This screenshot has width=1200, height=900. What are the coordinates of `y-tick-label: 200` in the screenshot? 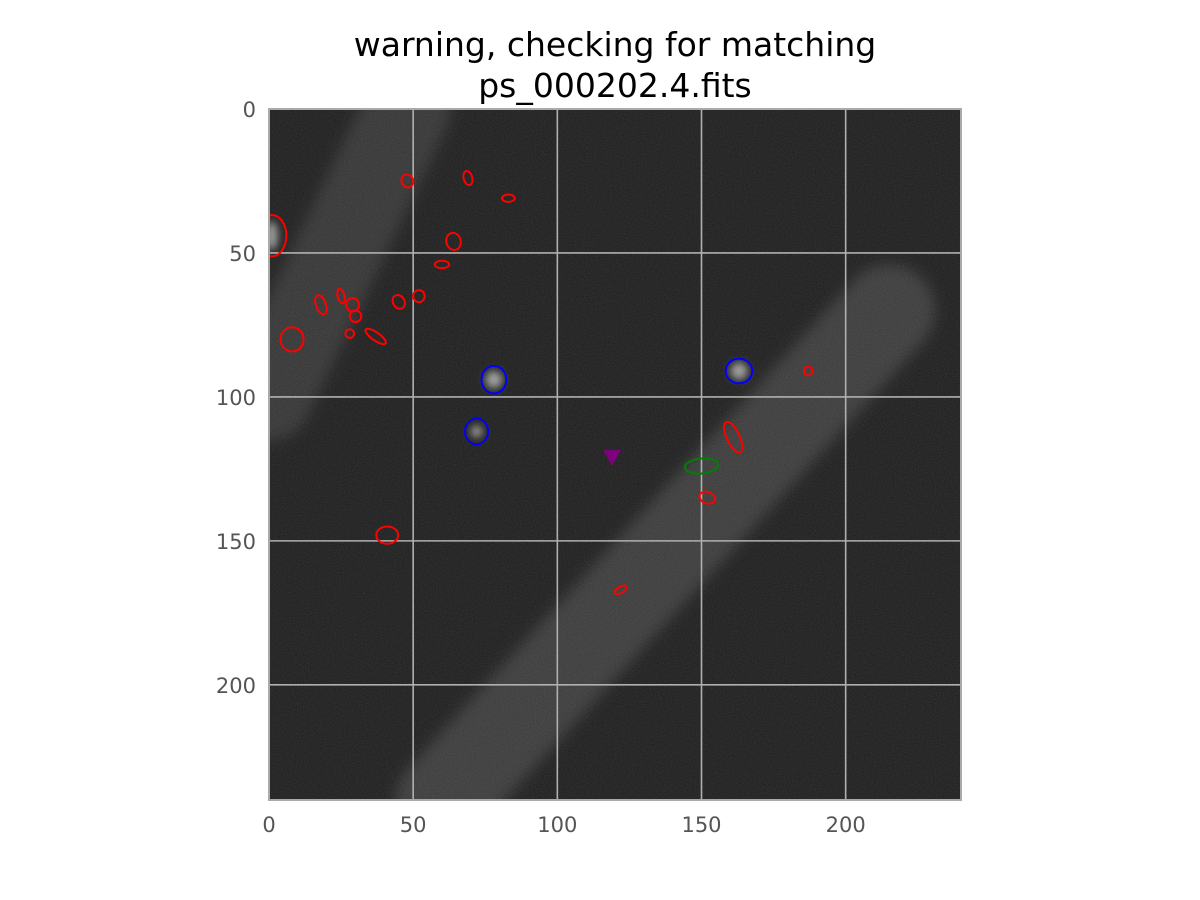 It's located at (236, 686).